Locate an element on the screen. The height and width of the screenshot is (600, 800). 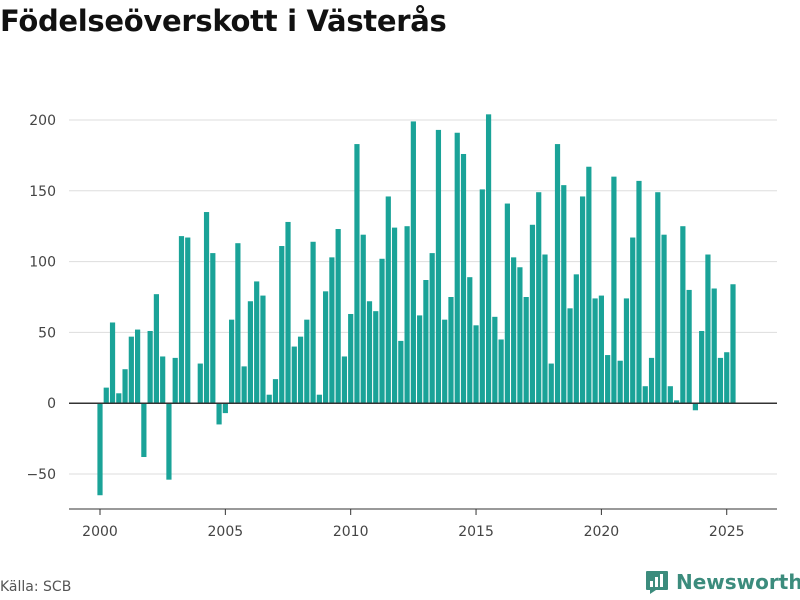
y-tick-label: 100 is located at coordinates (42, 263).